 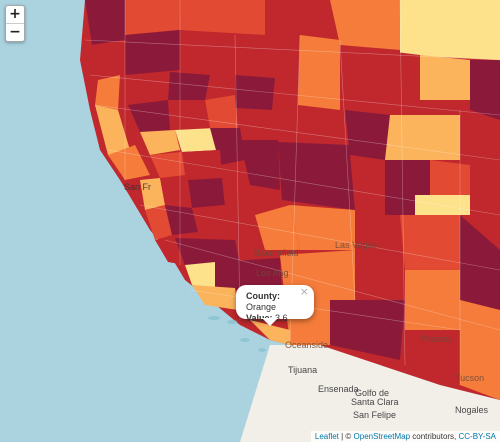 What do you see at coordinates (338, 389) in the screenshot?
I see `place-label-ensenada: Ensenada` at bounding box center [338, 389].